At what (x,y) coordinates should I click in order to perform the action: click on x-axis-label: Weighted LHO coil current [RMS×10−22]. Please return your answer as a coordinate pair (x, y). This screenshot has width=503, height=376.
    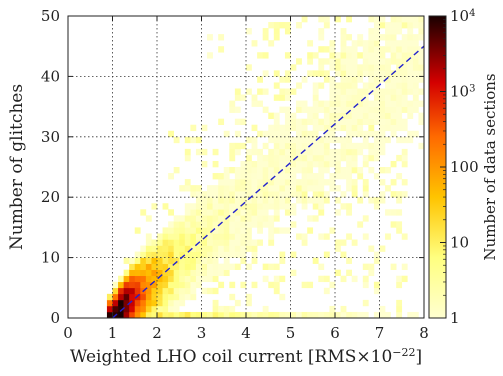
    Looking at the image, I should click on (246, 357).